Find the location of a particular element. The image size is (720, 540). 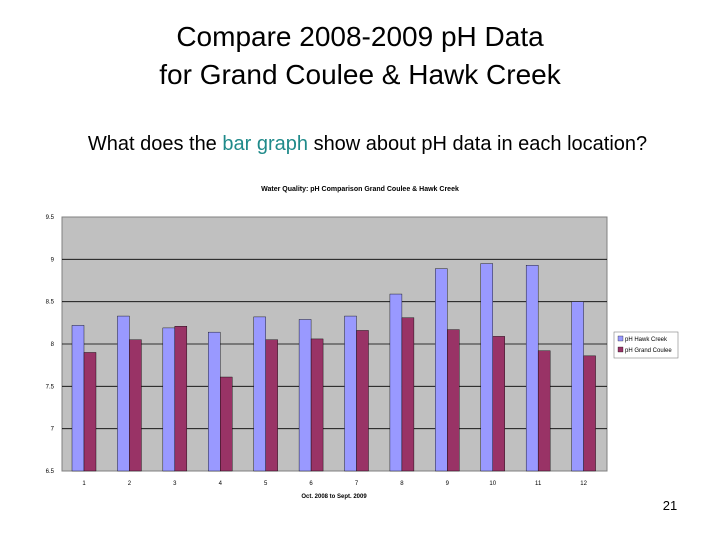

x-tick-label: 5 is located at coordinates (266, 484).